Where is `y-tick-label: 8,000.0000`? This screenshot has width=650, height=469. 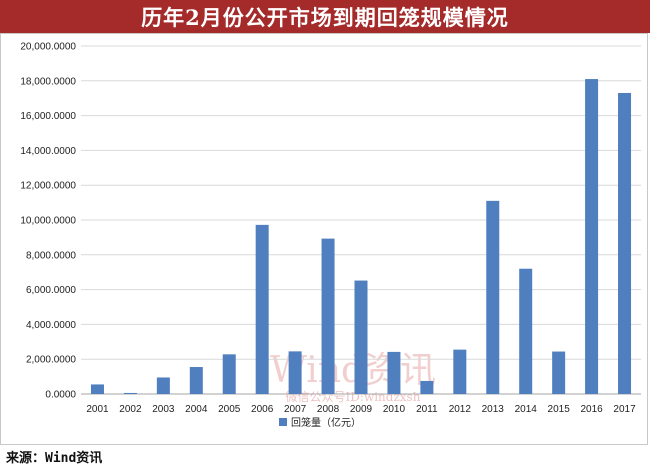 y-tick-label: 8,000.0000 is located at coordinates (51, 255).